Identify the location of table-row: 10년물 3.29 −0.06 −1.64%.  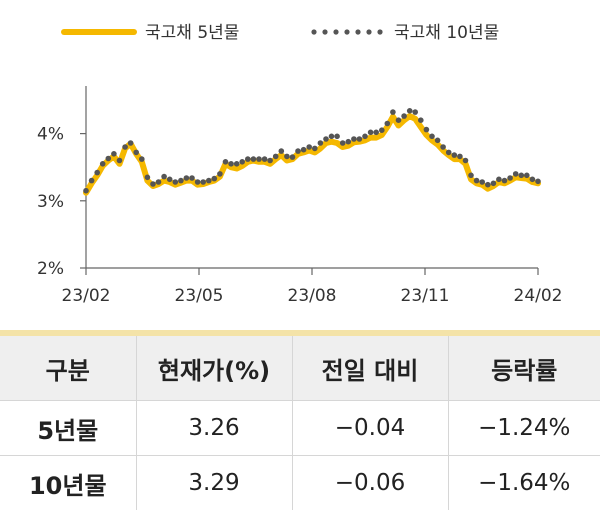
(300, 483).